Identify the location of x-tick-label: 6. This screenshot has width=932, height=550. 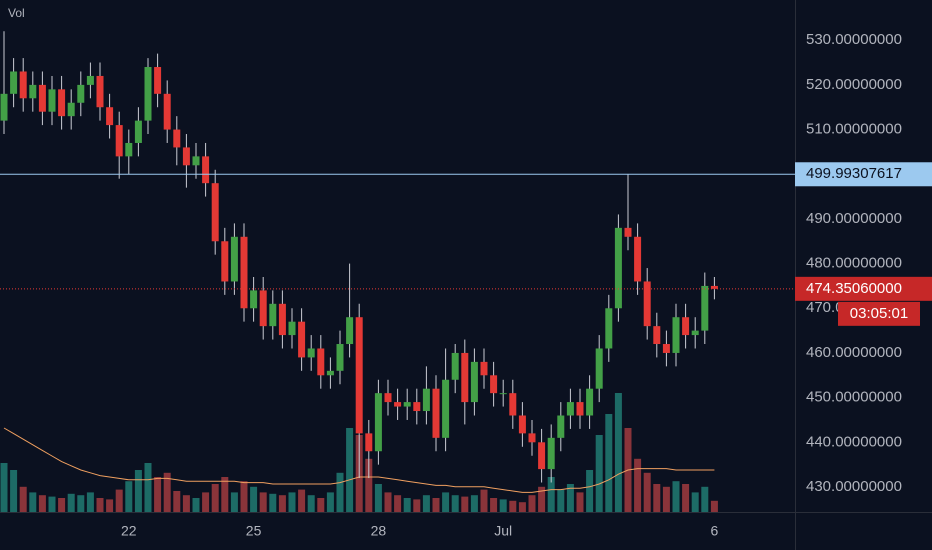
(715, 531).